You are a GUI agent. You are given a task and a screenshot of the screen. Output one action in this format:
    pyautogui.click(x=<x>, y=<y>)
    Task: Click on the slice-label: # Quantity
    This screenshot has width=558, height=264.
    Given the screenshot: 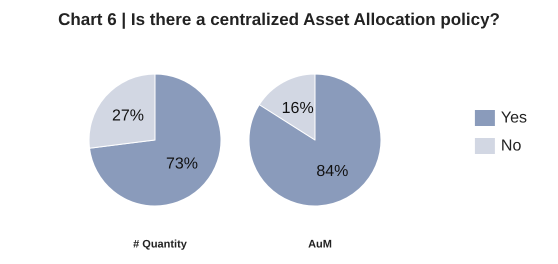 What is the action you would take?
    pyautogui.click(x=160, y=244)
    